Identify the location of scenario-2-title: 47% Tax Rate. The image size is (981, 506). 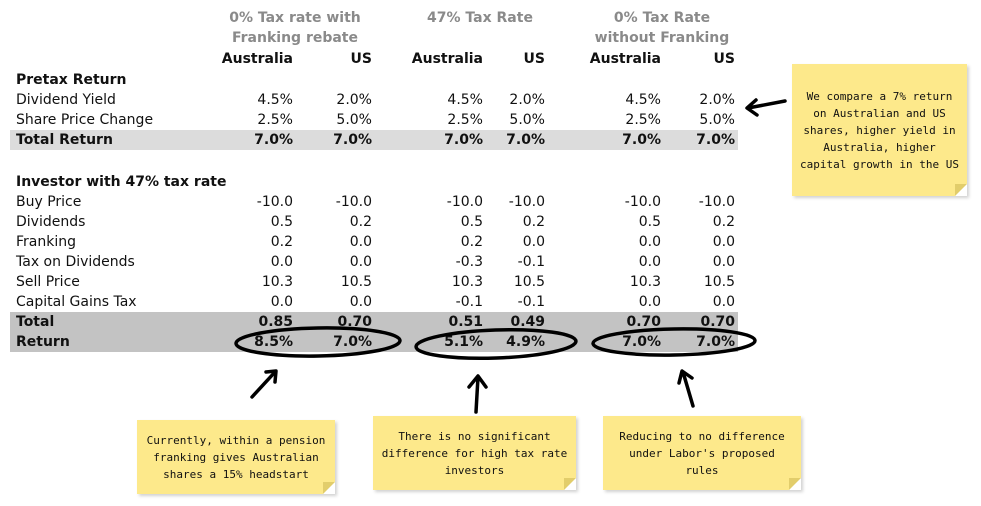
(480, 18).